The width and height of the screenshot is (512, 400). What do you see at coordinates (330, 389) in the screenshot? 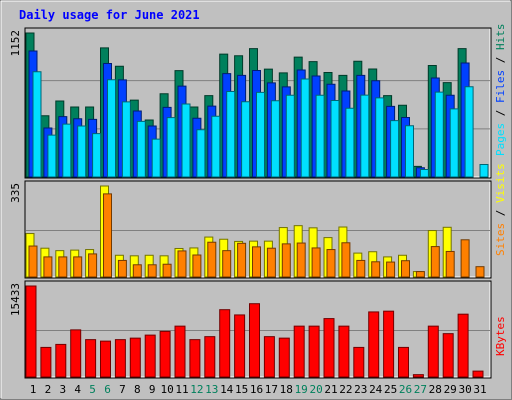
I see `x-tick-day-21: 21` at bounding box center [330, 389].